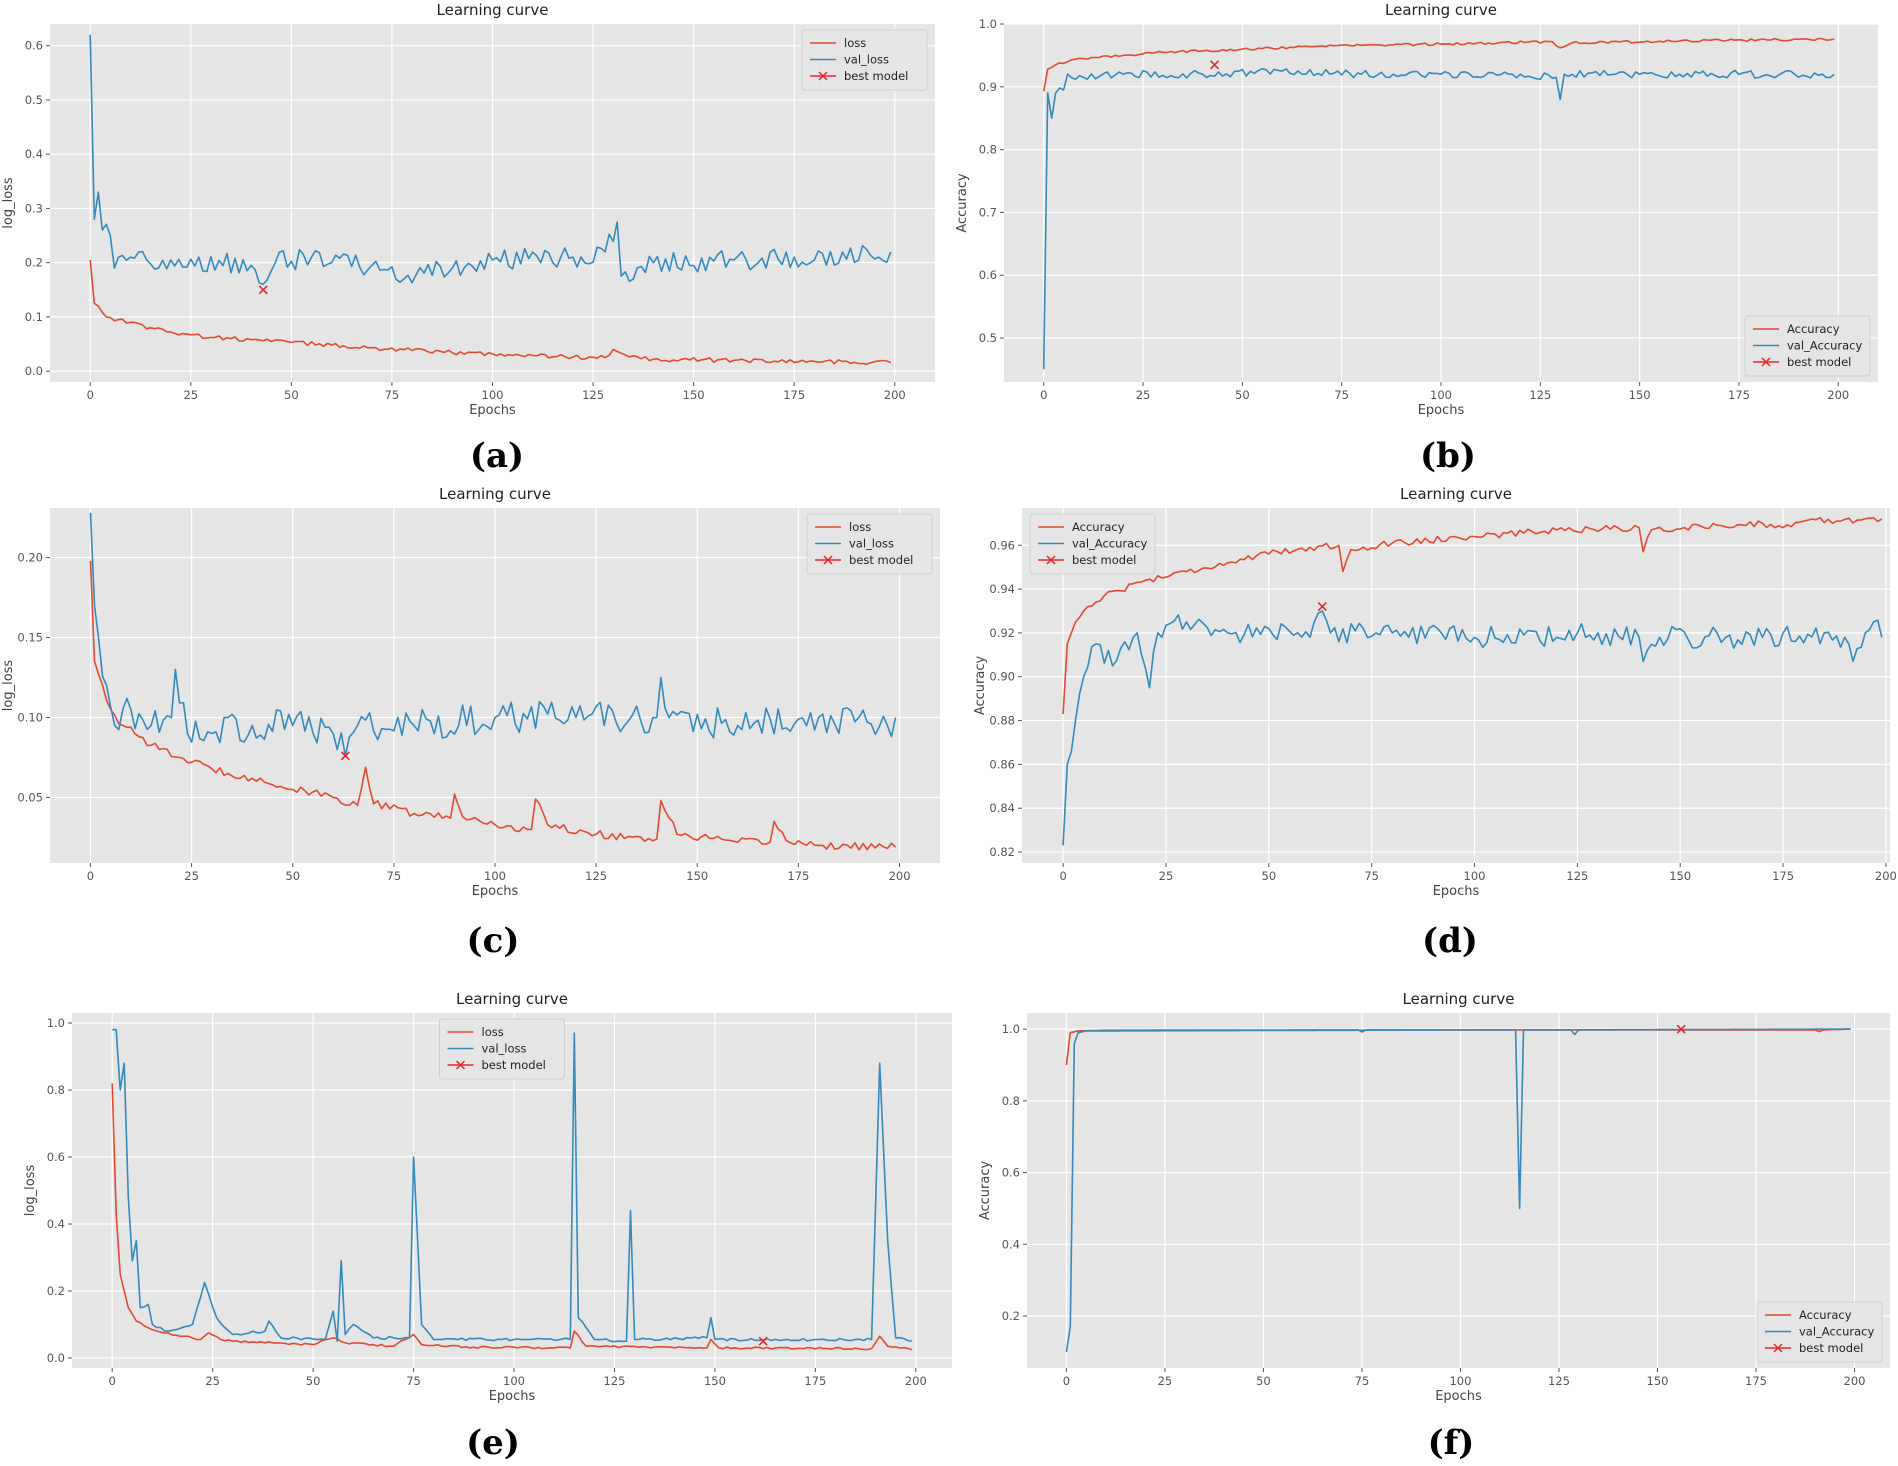 The image size is (1898, 1466). Describe the element at coordinates (30, 797) in the screenshot. I see `y-tick-label: 0.05` at that location.